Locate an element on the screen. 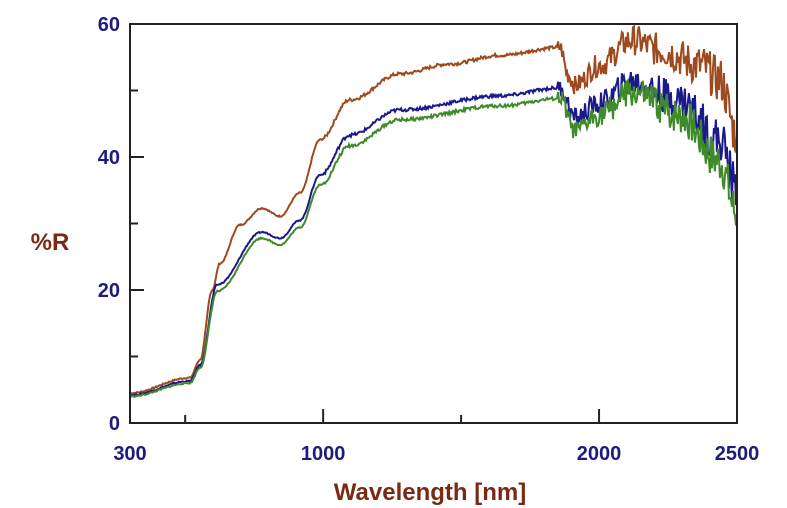  y-tick-label: 0 is located at coordinates (114, 424).